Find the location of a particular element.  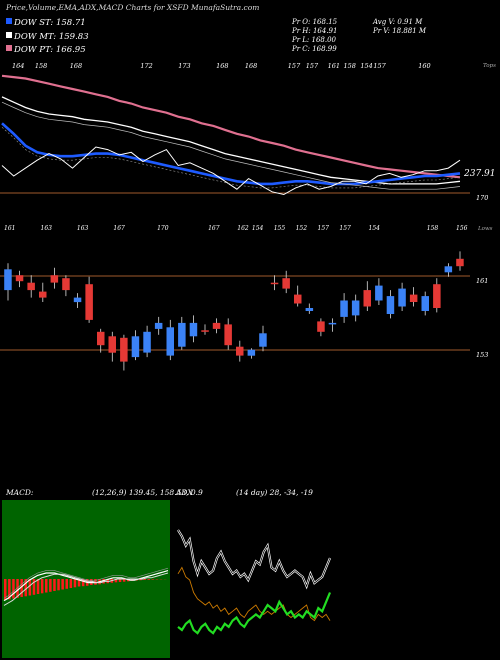

low-label: 152 is located at coordinates (302, 228).